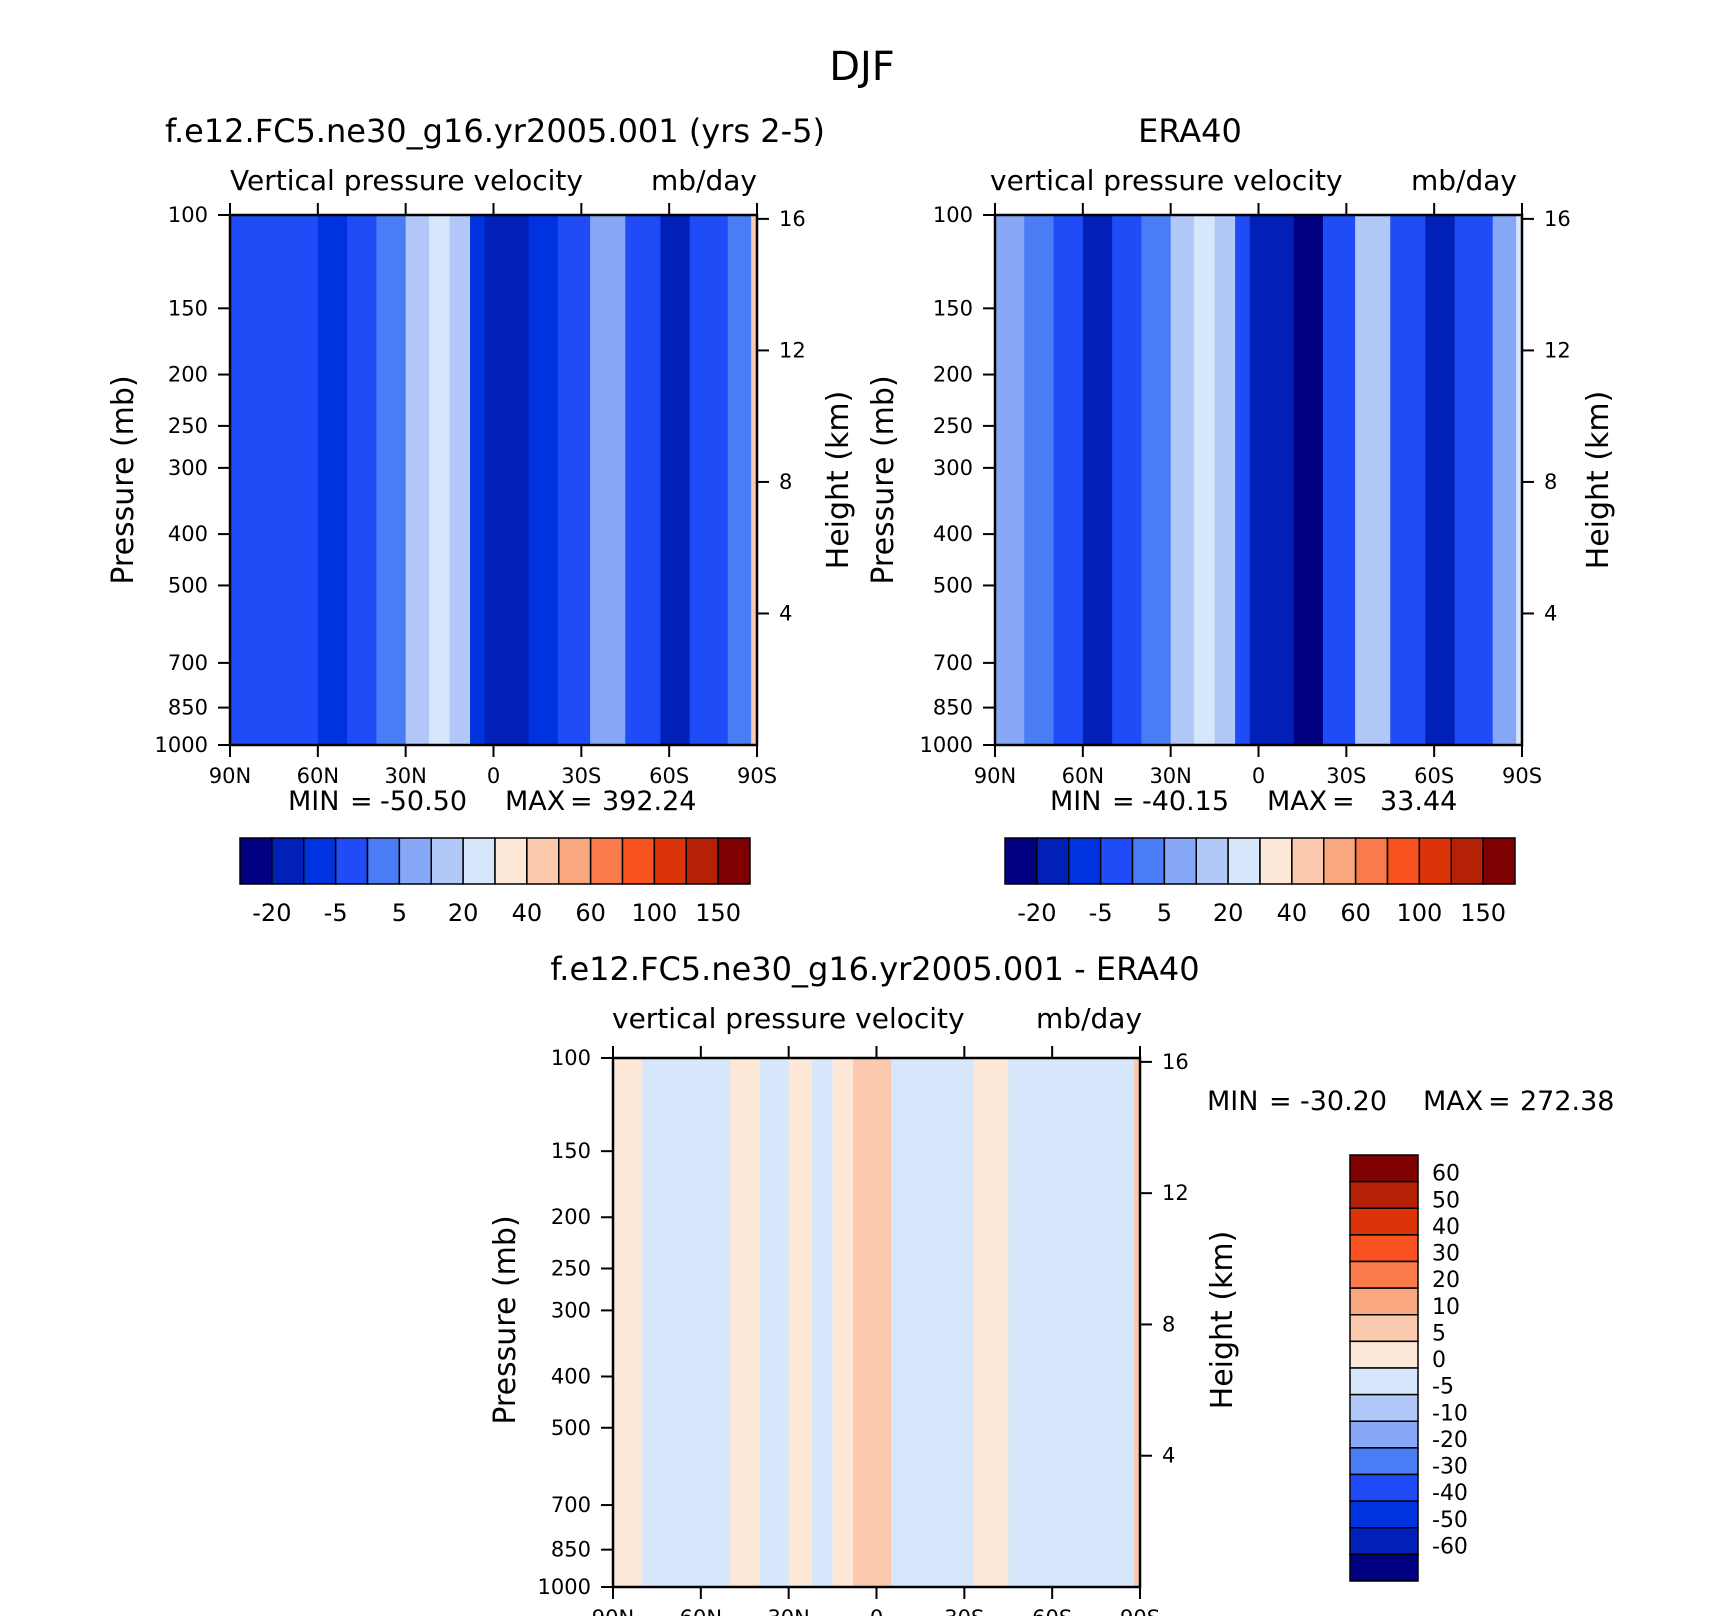 Image resolution: width=1710 pixels, height=1616 pixels. Describe the element at coordinates (188, 375) in the screenshot. I see `y-tick-label: 200` at that location.